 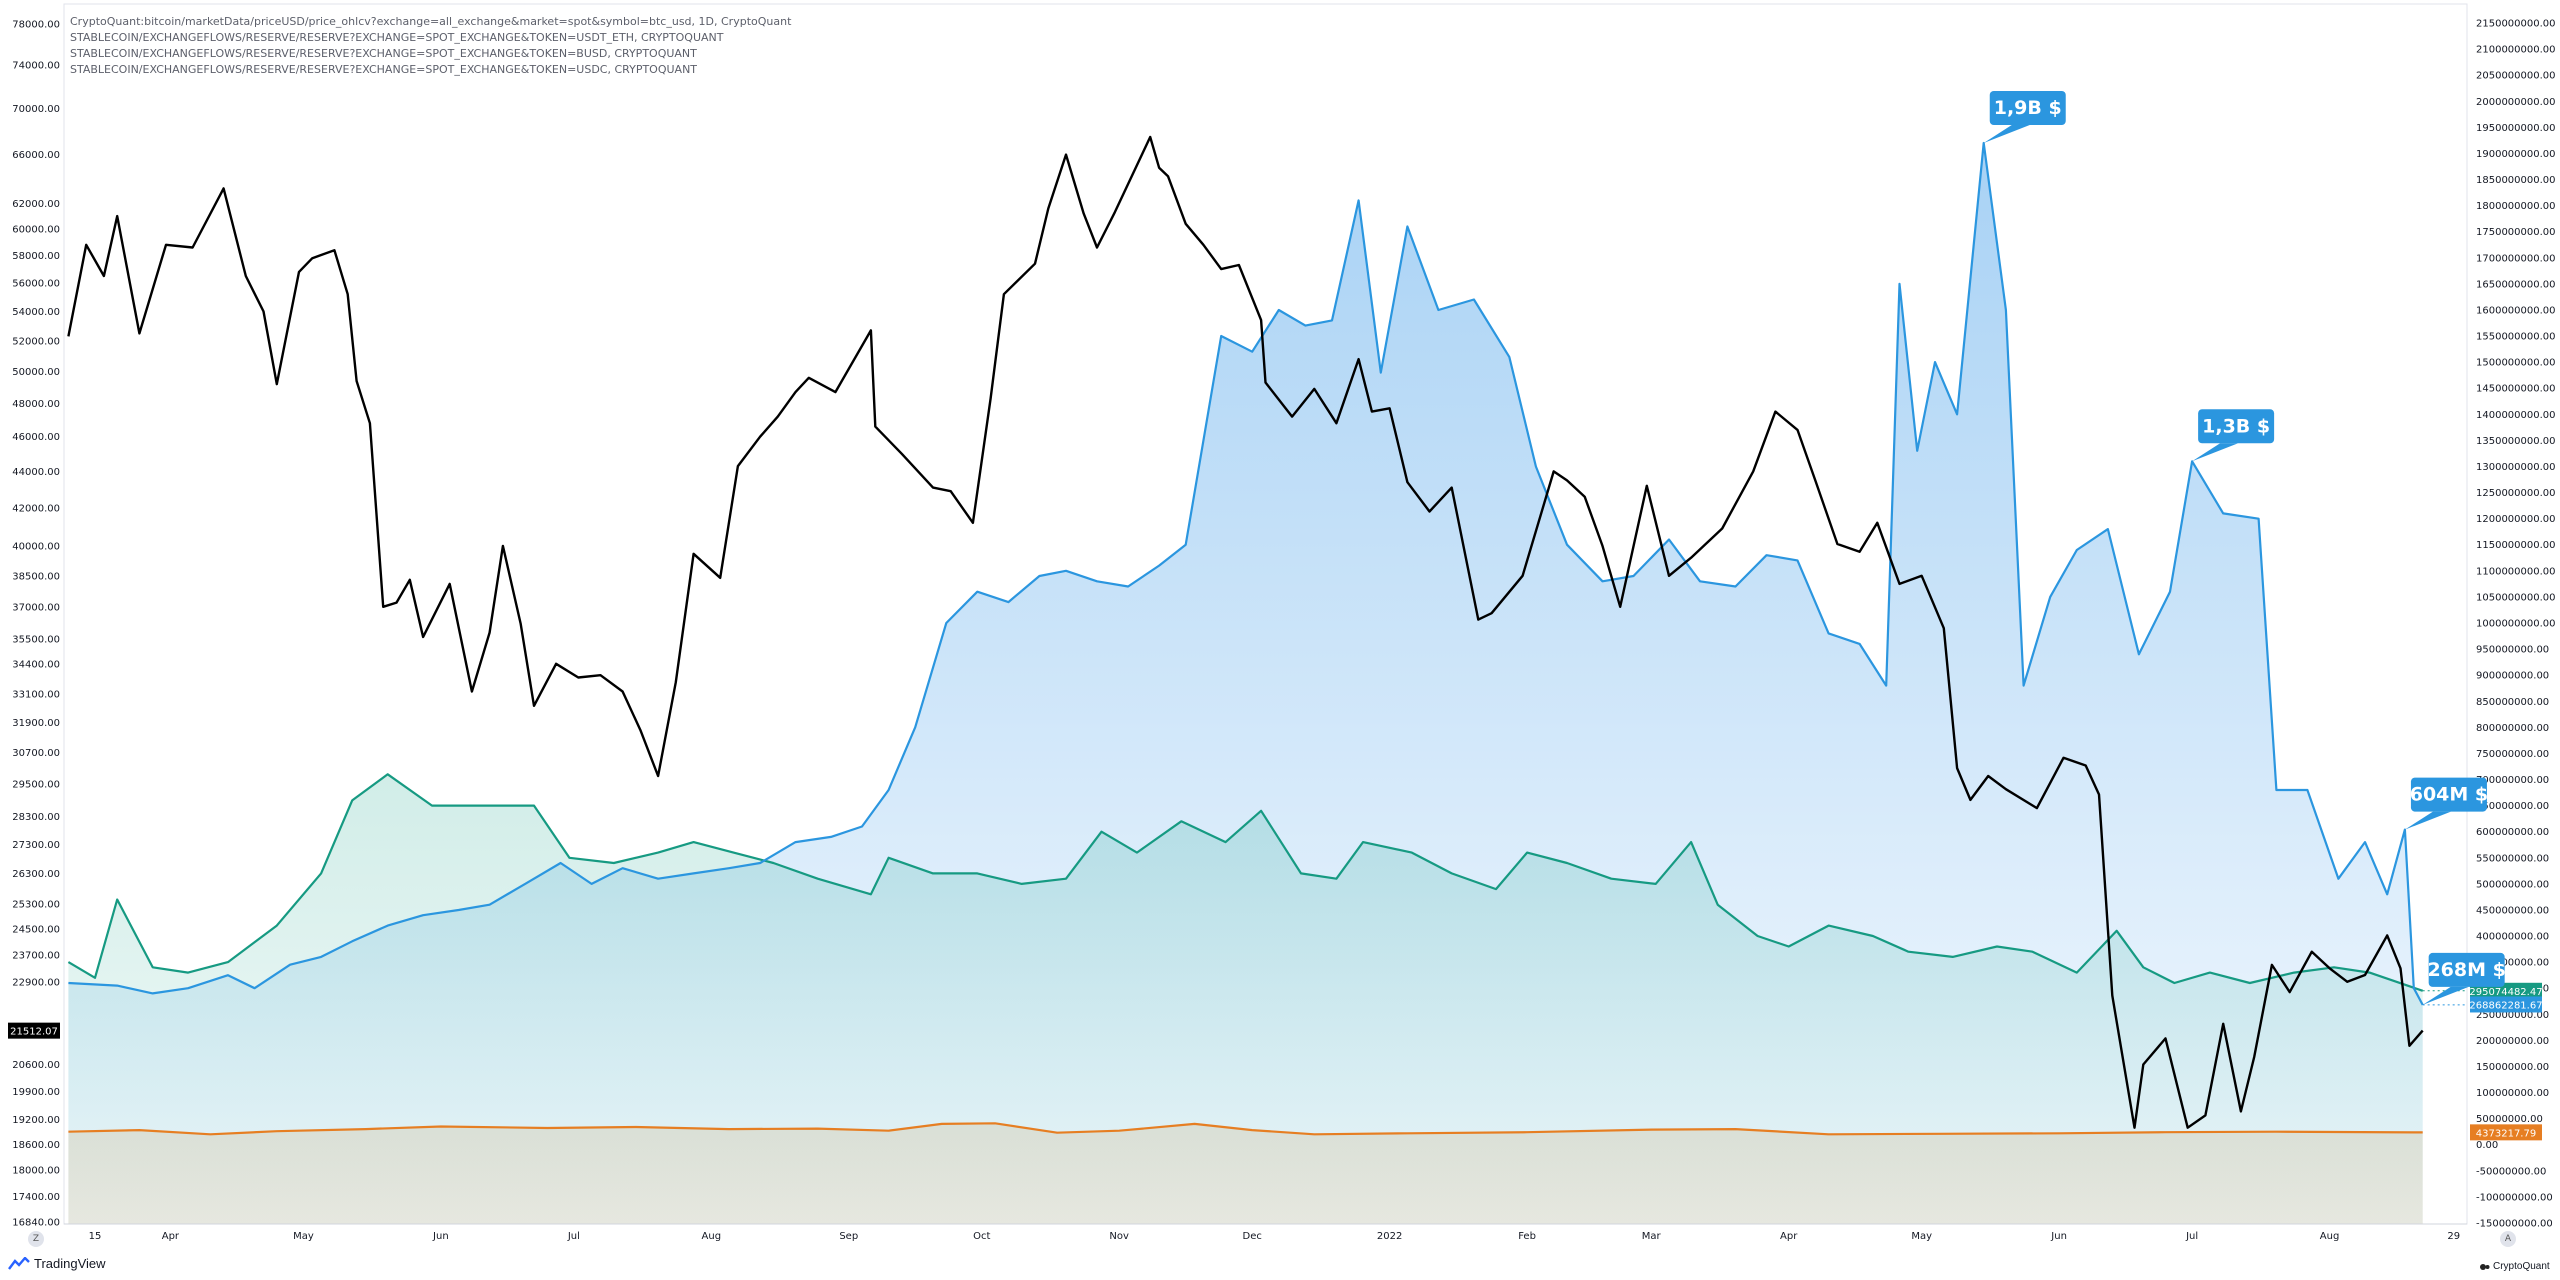 I want to click on right-axis-tick-label: 50000000.00, so click(x=2509, y=1119).